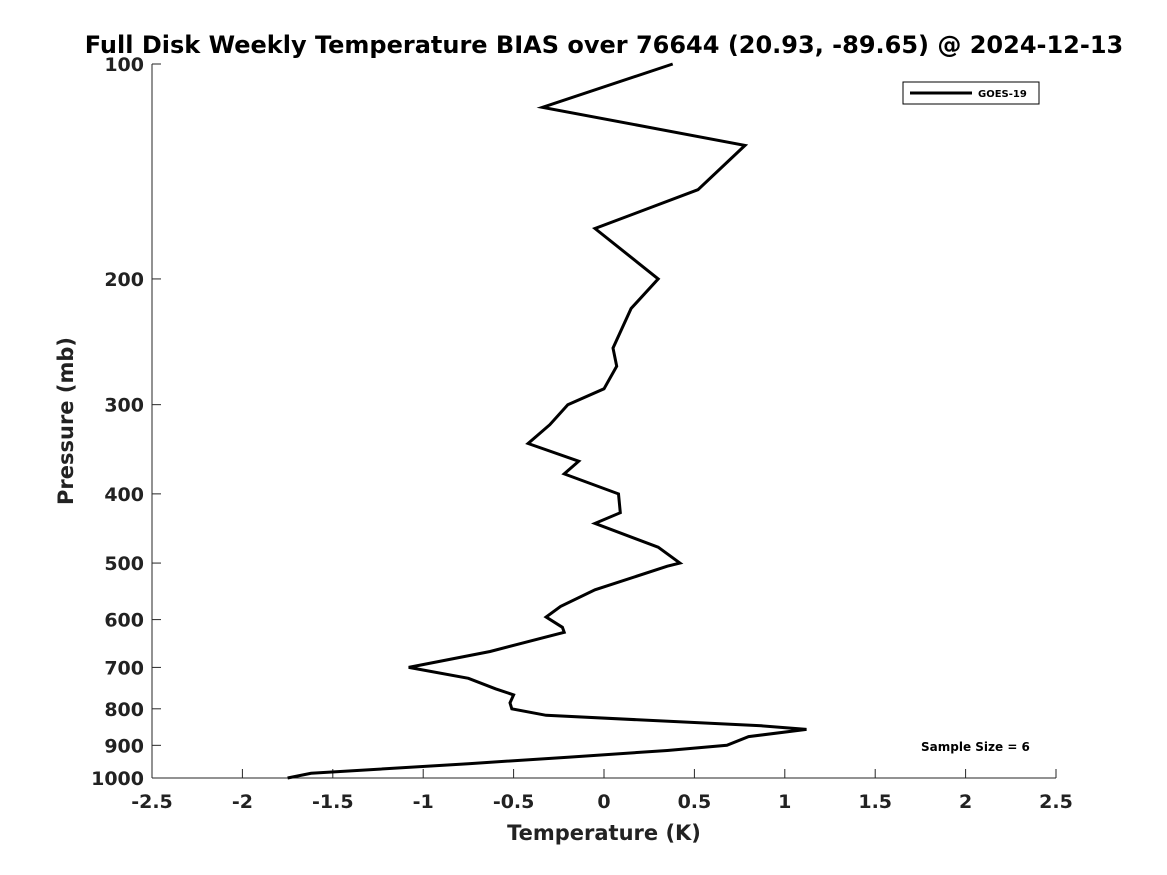  I want to click on y-tick-label: 800, so click(124, 710).